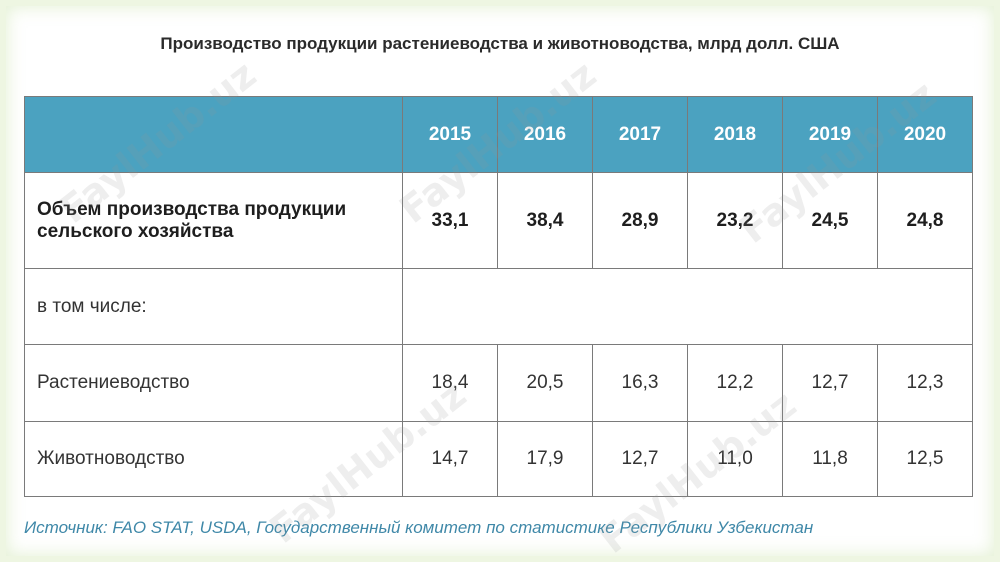  What do you see at coordinates (213, 459) in the screenshot?
I see `row-label: Животноводство` at bounding box center [213, 459].